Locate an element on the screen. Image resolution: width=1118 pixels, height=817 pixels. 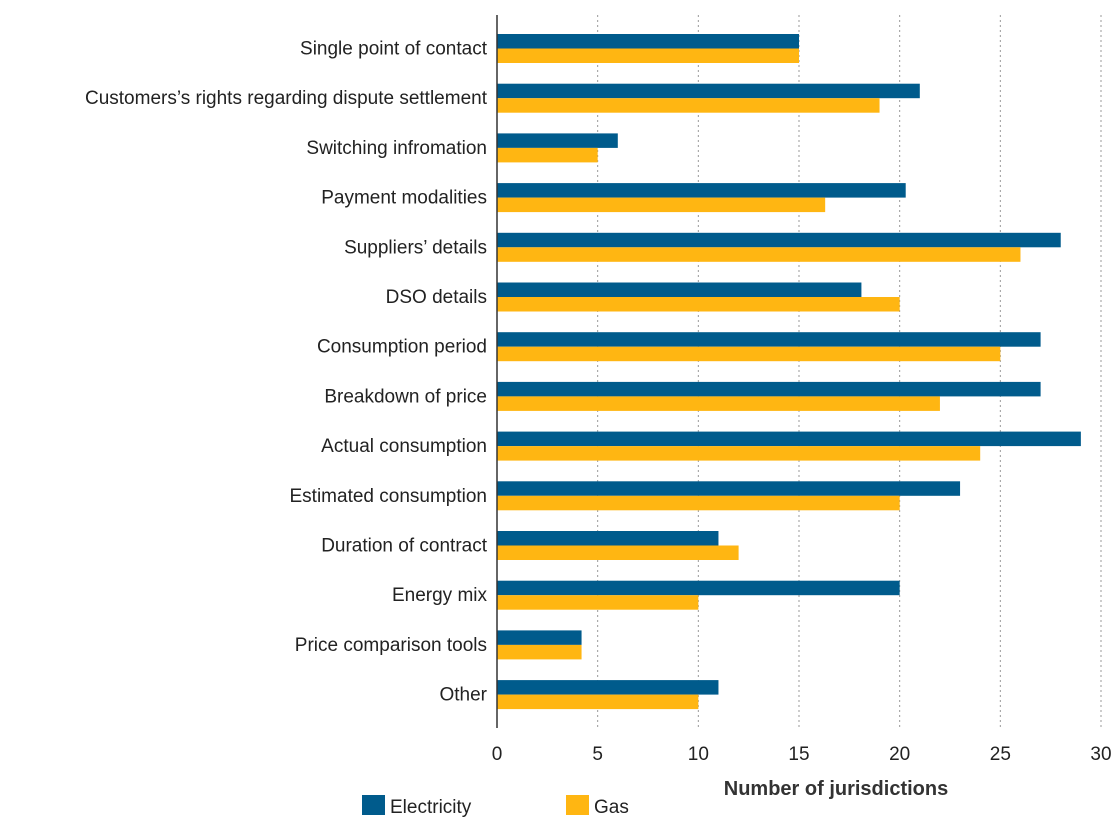
category-label: DSO details is located at coordinates (436, 297).